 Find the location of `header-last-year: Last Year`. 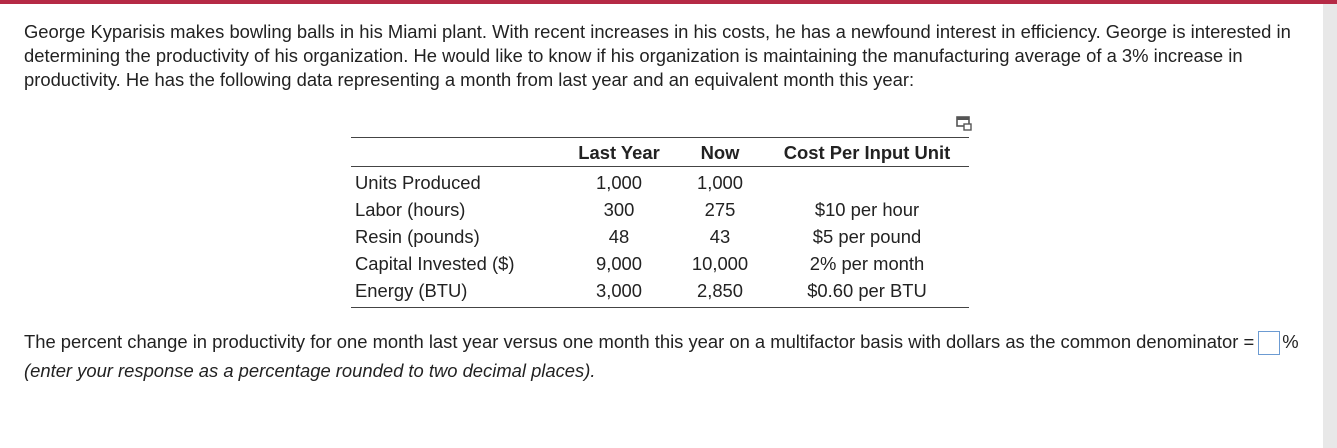

header-last-year: Last Year is located at coordinates (619, 152).